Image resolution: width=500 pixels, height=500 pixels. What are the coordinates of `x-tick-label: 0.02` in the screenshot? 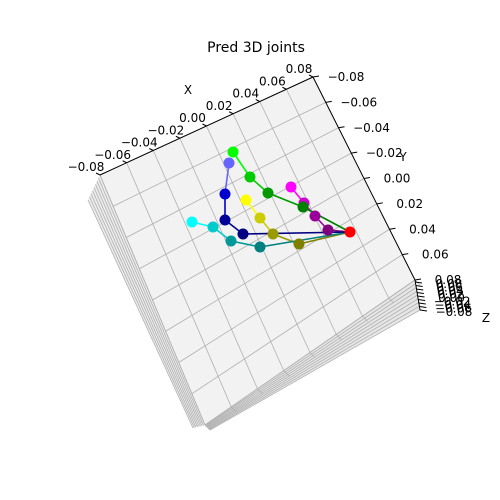 It's located at (219, 106).